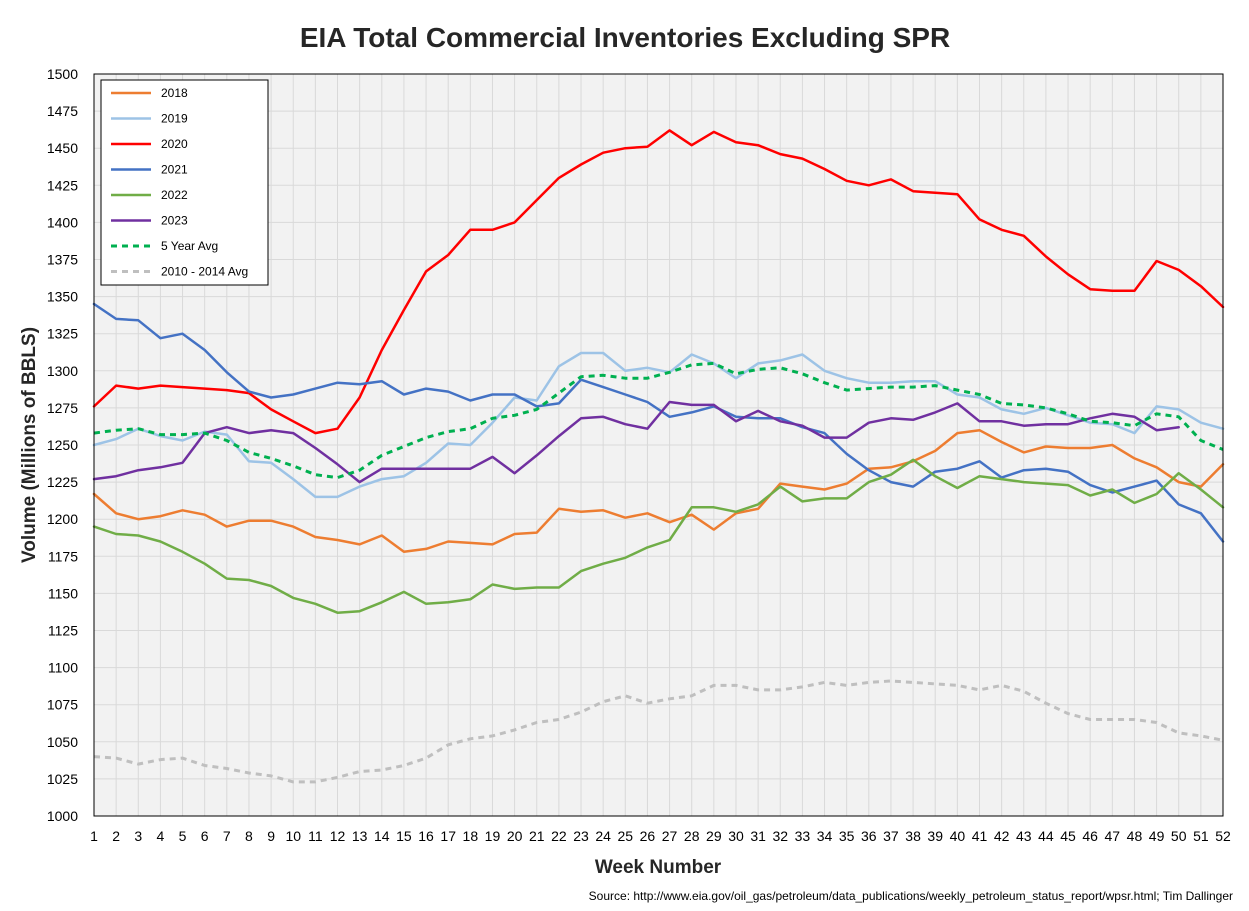 The height and width of the screenshot is (911, 1249). I want to click on y-tick-label: 1125, so click(63, 631).